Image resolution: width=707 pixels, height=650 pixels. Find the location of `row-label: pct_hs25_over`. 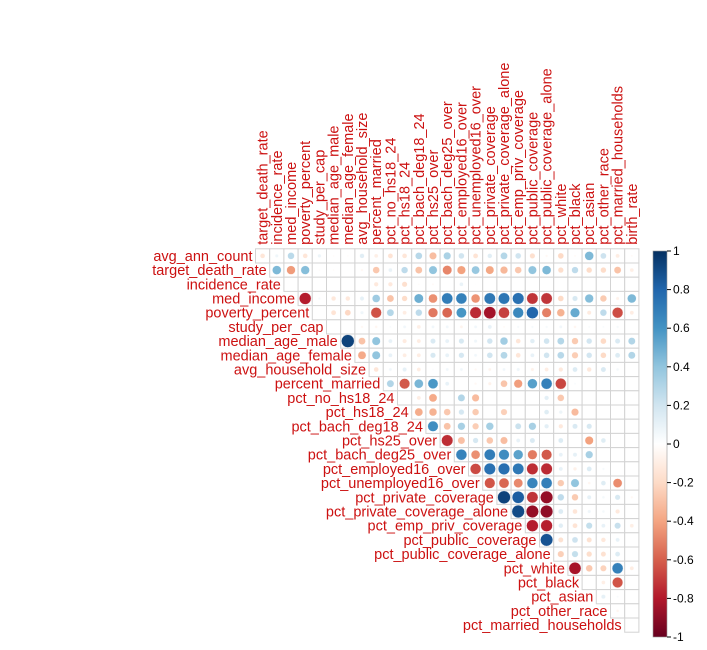

row-label: pct_hs25_over is located at coordinates (389, 442).